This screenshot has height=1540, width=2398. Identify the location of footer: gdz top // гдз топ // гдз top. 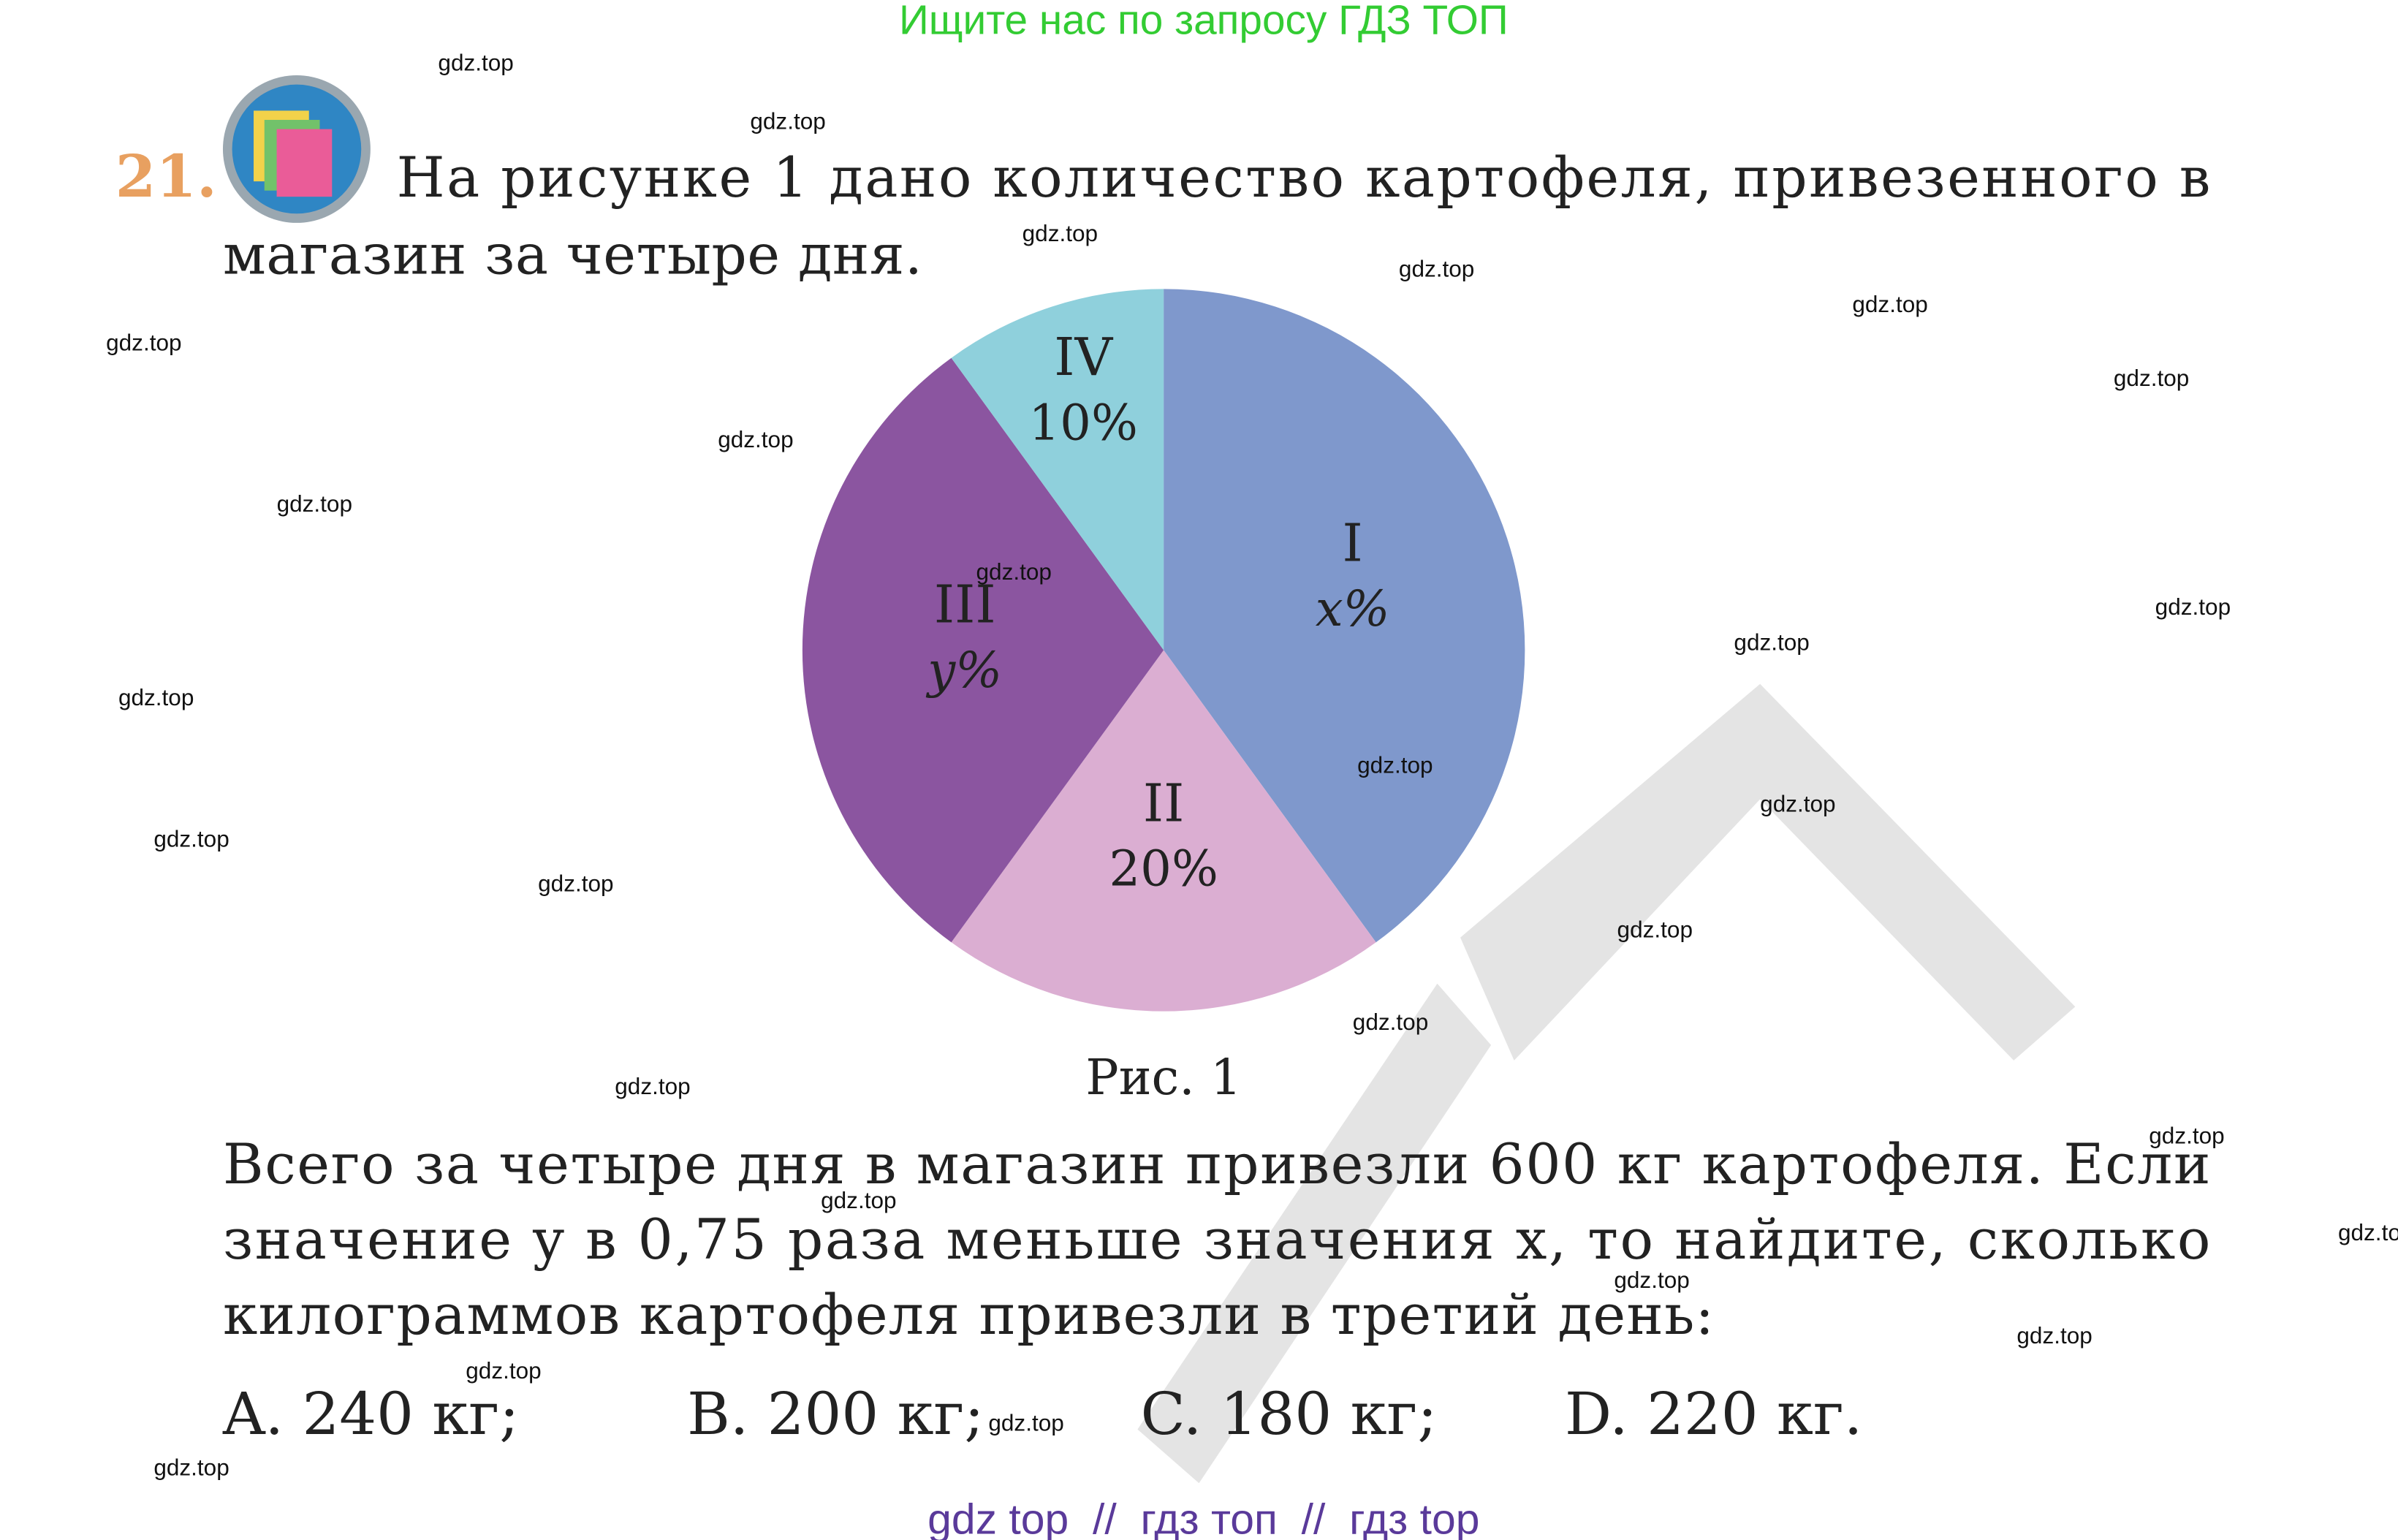
(1203, 1518).